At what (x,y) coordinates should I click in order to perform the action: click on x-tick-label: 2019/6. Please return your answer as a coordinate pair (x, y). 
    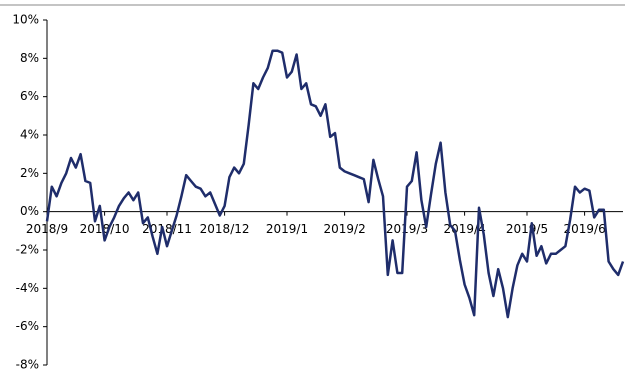
    Looking at the image, I should click on (584, 229).